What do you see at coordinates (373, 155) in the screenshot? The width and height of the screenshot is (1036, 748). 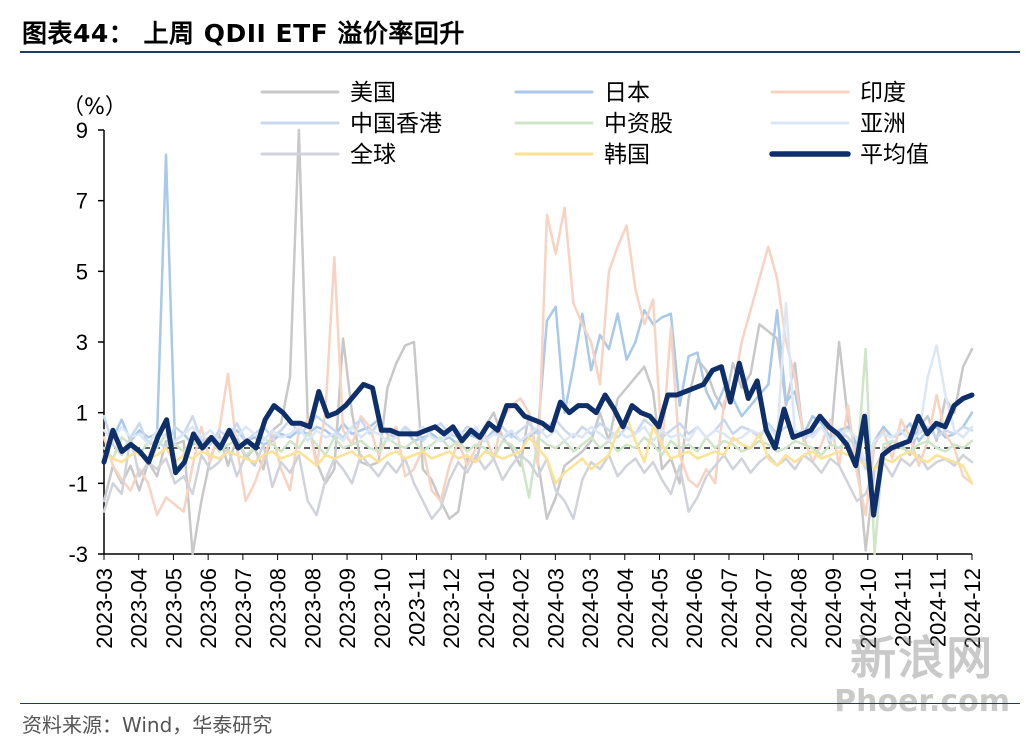 I see `legend-label: 全球` at bounding box center [373, 155].